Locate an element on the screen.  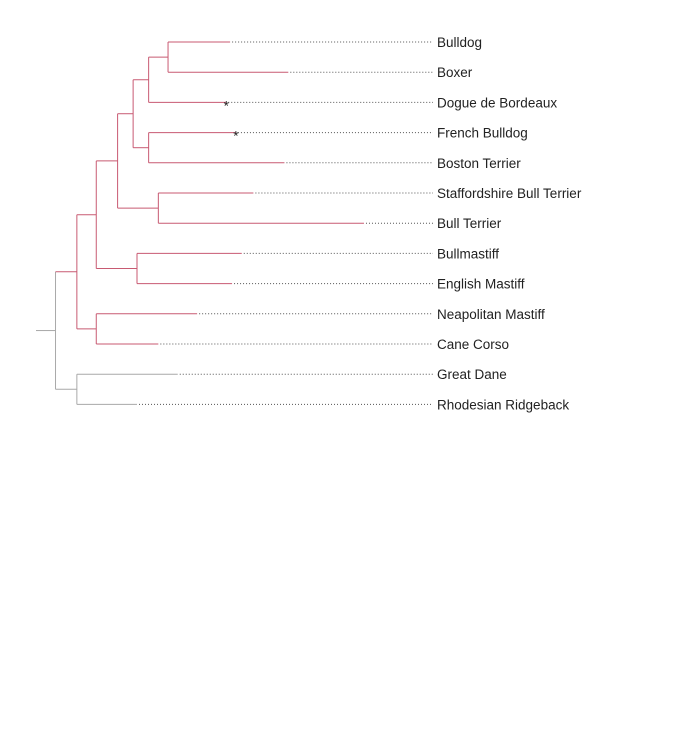
leaf-markers: ** is located at coordinates (232, 120).